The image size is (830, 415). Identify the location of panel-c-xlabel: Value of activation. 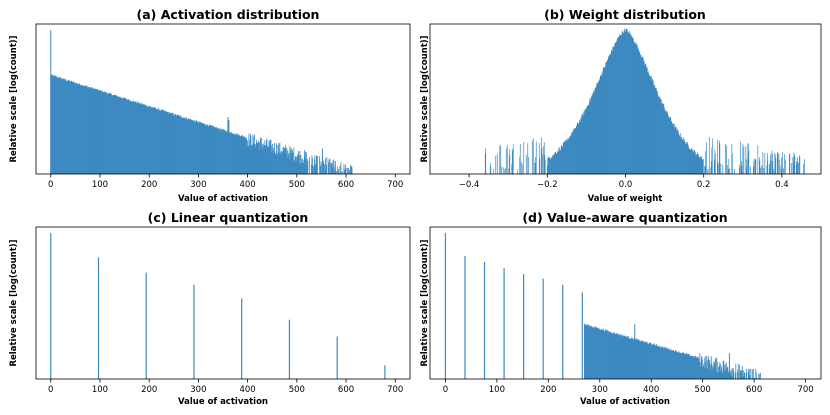
(223, 402).